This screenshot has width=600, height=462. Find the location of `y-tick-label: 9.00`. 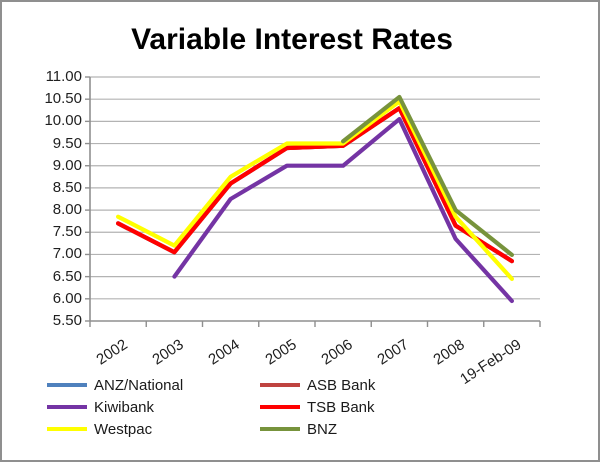

y-tick-label: 9.00 is located at coordinates (67, 165).